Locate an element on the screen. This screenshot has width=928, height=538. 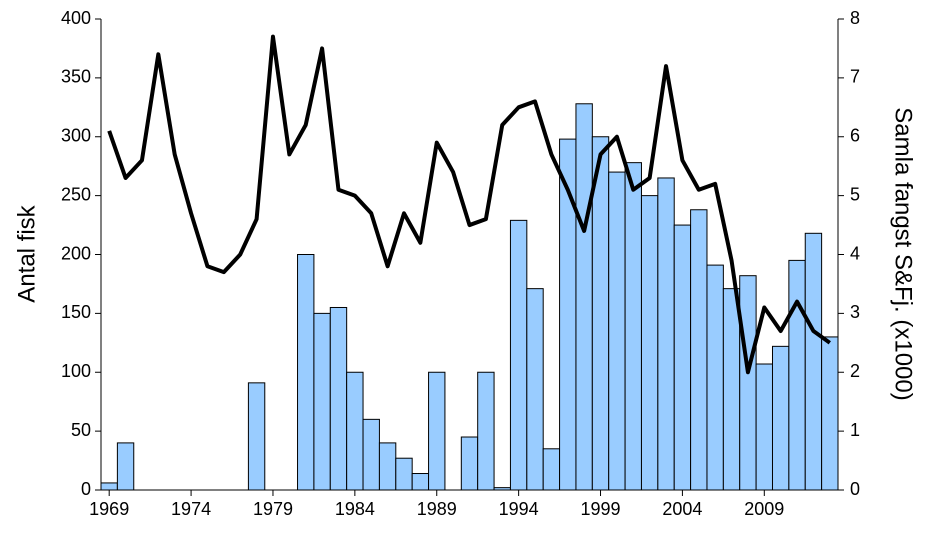
y-tick-label: 50 is located at coordinates (81, 430).